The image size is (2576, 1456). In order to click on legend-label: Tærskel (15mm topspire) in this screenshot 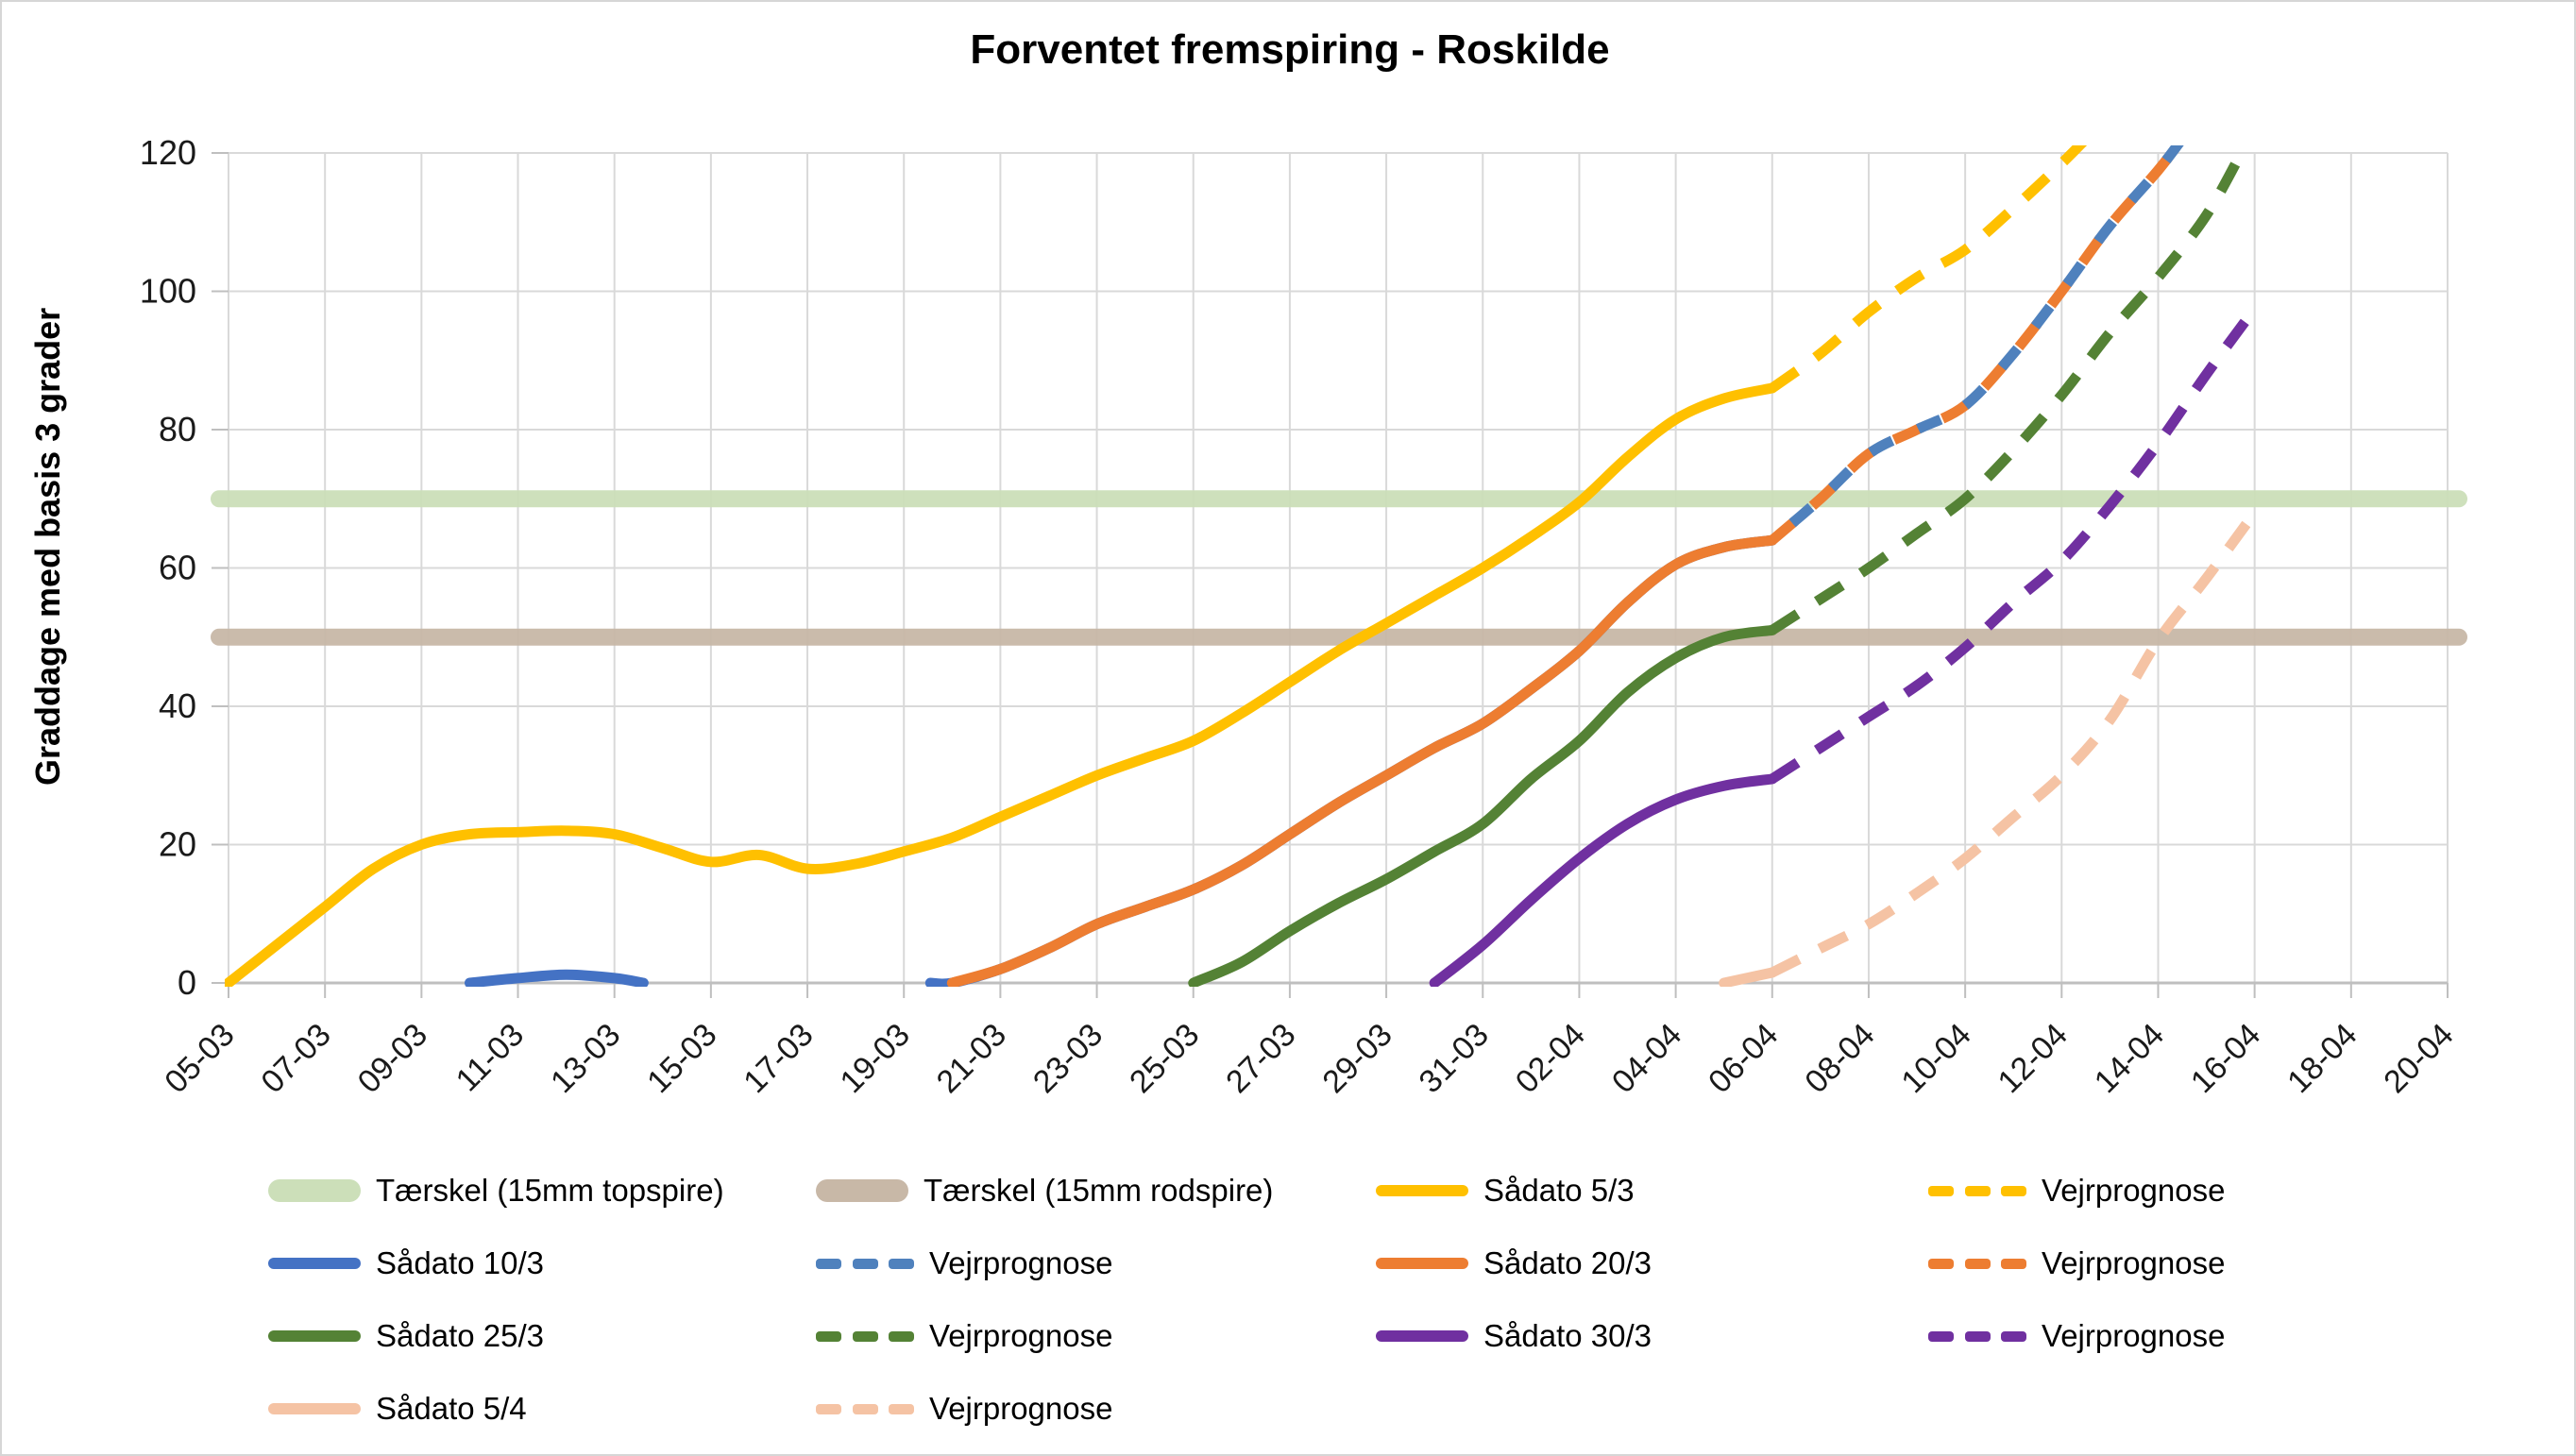, I will do `click(550, 1190)`.